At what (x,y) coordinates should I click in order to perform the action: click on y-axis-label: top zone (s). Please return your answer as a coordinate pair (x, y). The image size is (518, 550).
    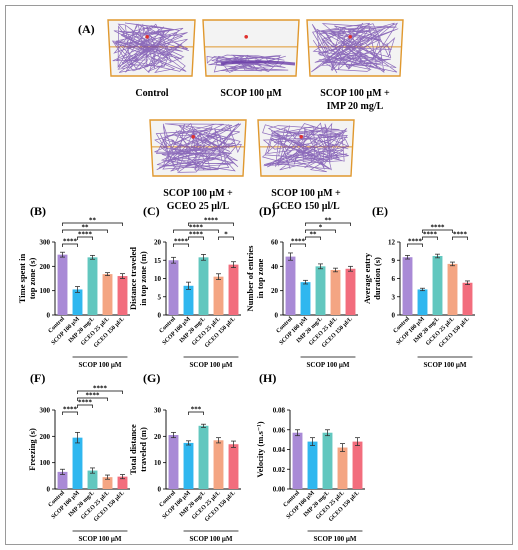
    Looking at the image, I should click on (32, 279).